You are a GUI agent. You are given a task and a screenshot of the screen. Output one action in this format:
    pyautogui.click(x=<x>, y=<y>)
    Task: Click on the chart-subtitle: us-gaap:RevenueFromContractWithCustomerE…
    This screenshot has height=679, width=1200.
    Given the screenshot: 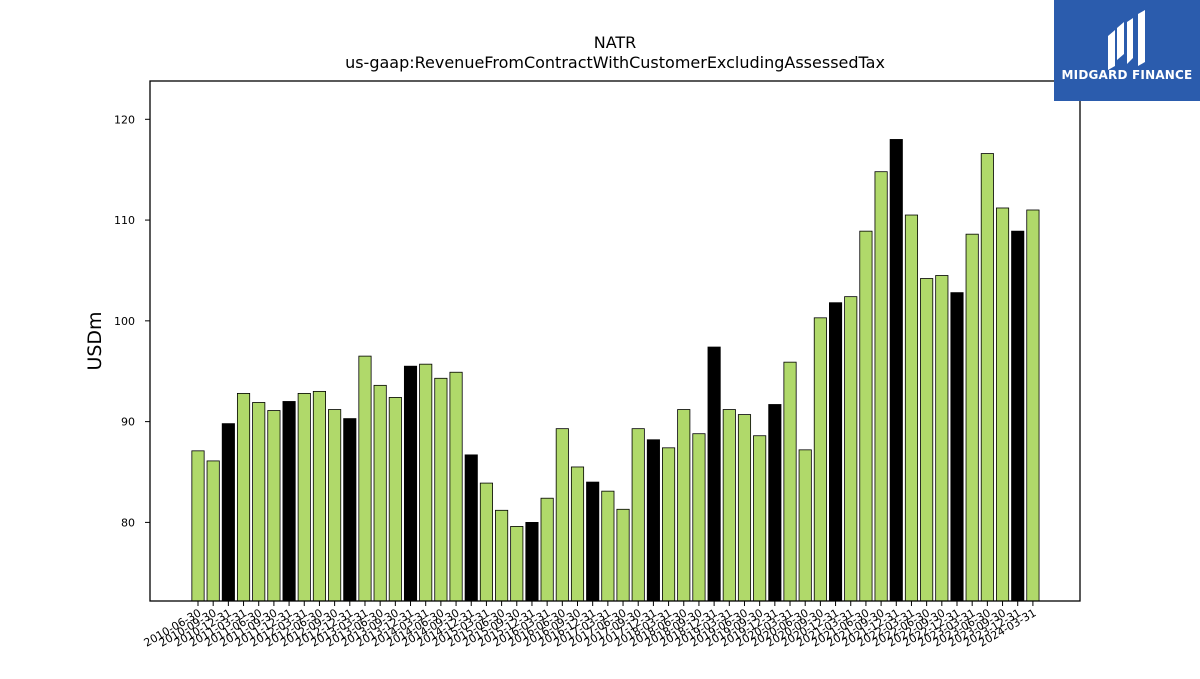 What is the action you would take?
    pyautogui.click(x=615, y=62)
    